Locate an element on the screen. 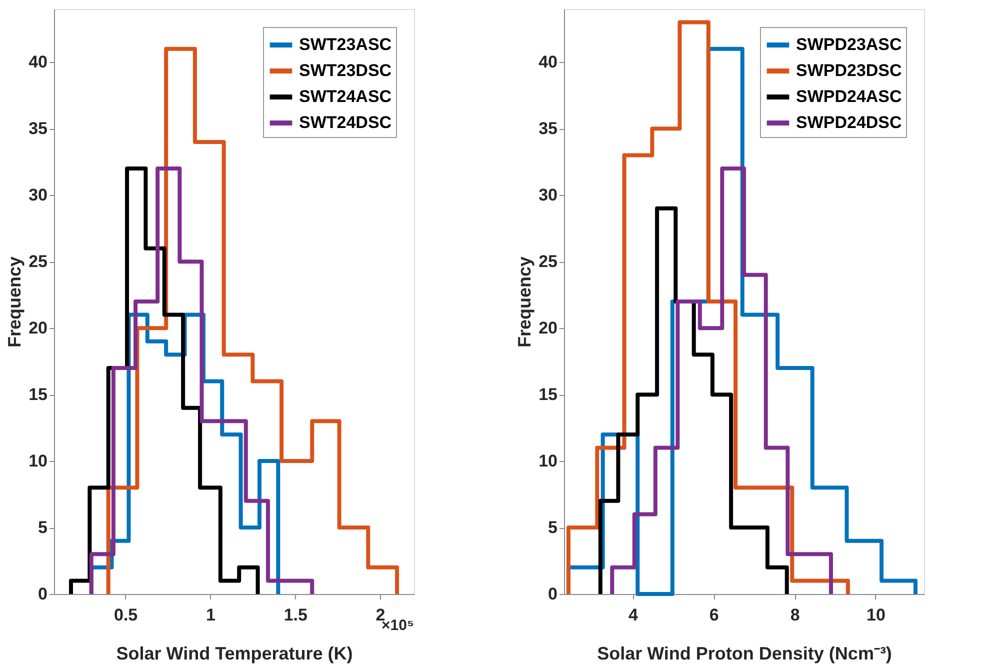 The height and width of the screenshot is (668, 993). x-tick-label: 6 is located at coordinates (714, 615).